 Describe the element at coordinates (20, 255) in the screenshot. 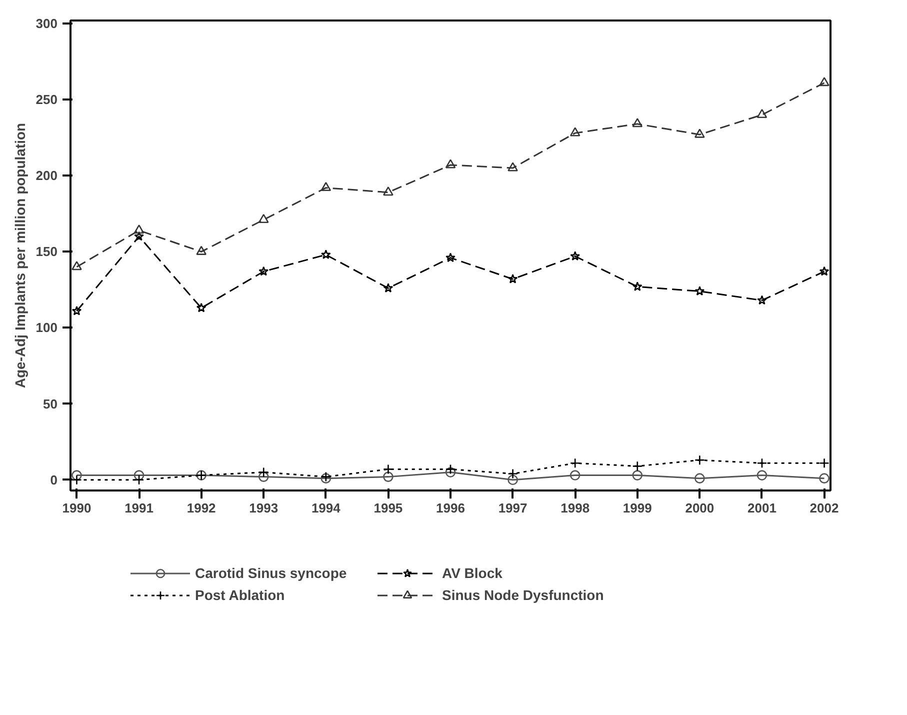

I see `y-axis-title: Age-Adj Implants per million population` at that location.